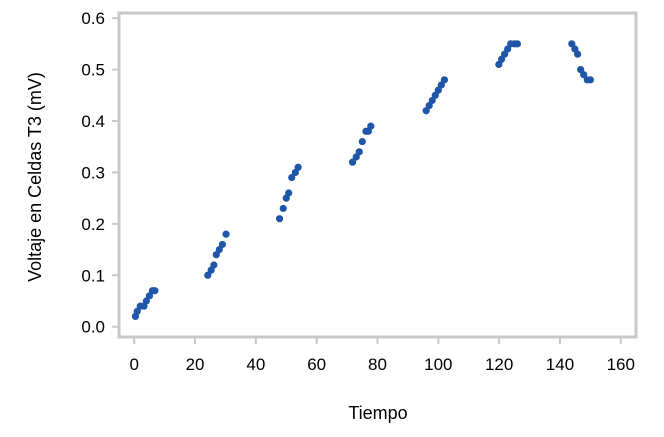 Image resolution: width=664 pixels, height=437 pixels. I want to click on x-axis-ticks: 0 20 40 60 80 100 120 140 160, so click(382, 355).